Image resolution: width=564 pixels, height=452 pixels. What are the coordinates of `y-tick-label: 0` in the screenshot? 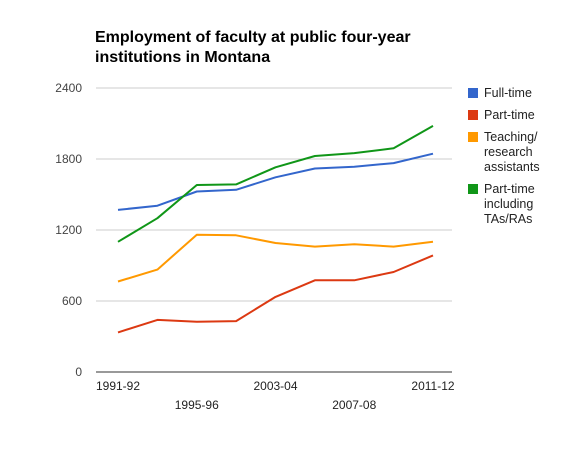 It's located at (78, 372).